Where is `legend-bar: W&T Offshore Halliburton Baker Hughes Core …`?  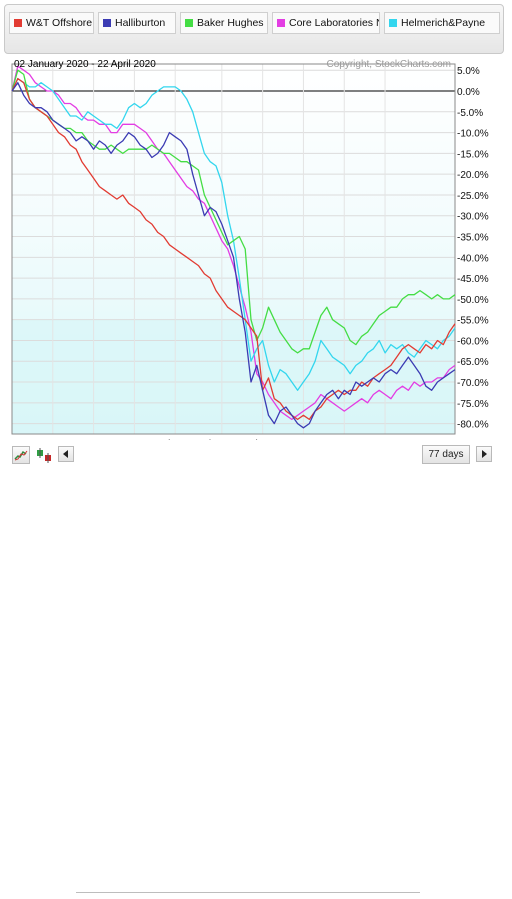 legend-bar: W&T Offshore Halliburton Baker Hughes Core … is located at coordinates (254, 29).